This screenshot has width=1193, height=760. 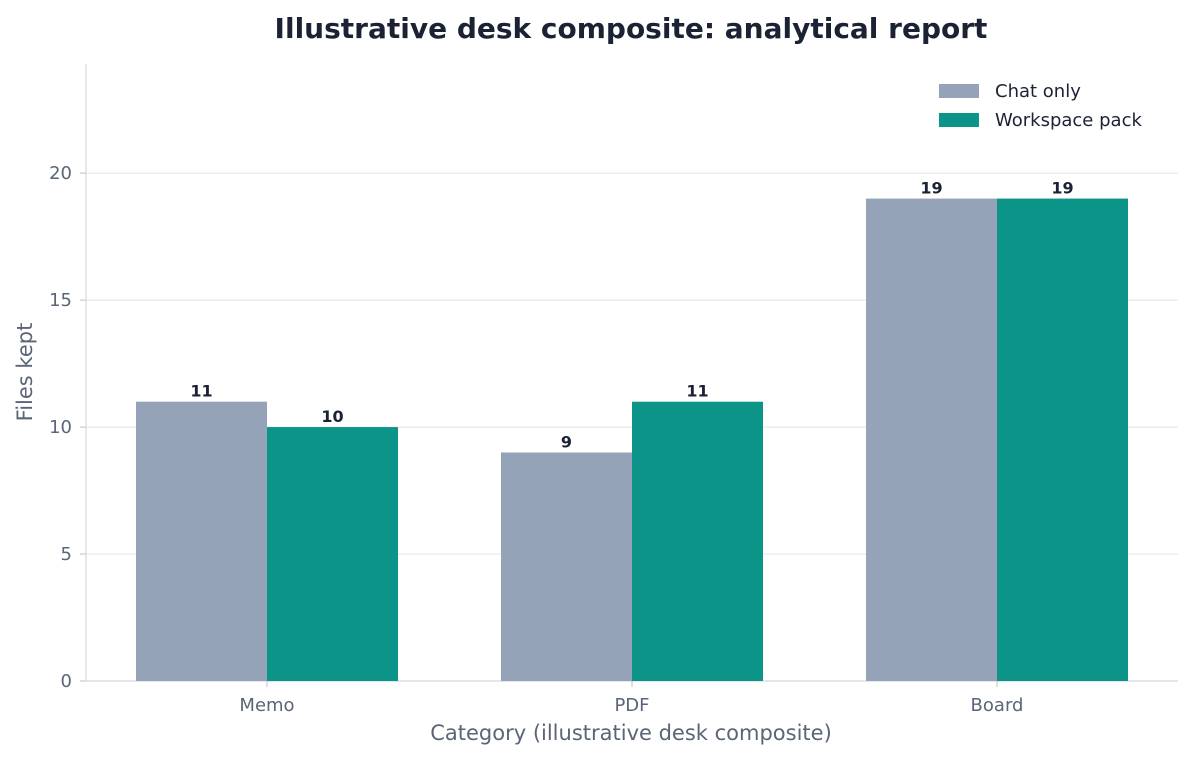 I want to click on y-tick-label: 5, so click(x=66, y=554).